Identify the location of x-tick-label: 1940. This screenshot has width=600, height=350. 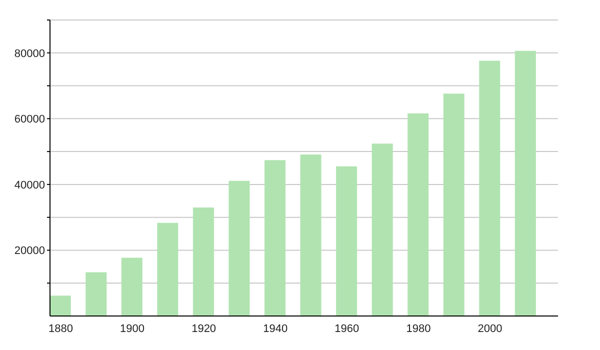
(275, 328).